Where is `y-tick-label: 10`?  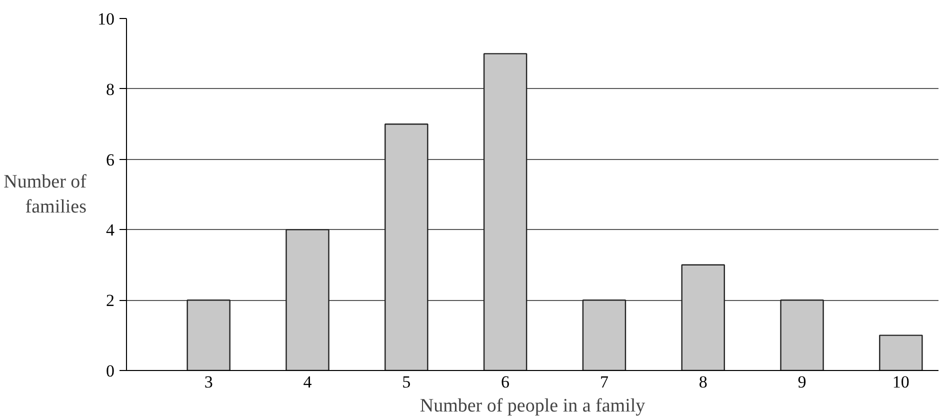
y-tick-label: 10 is located at coordinates (106, 19).